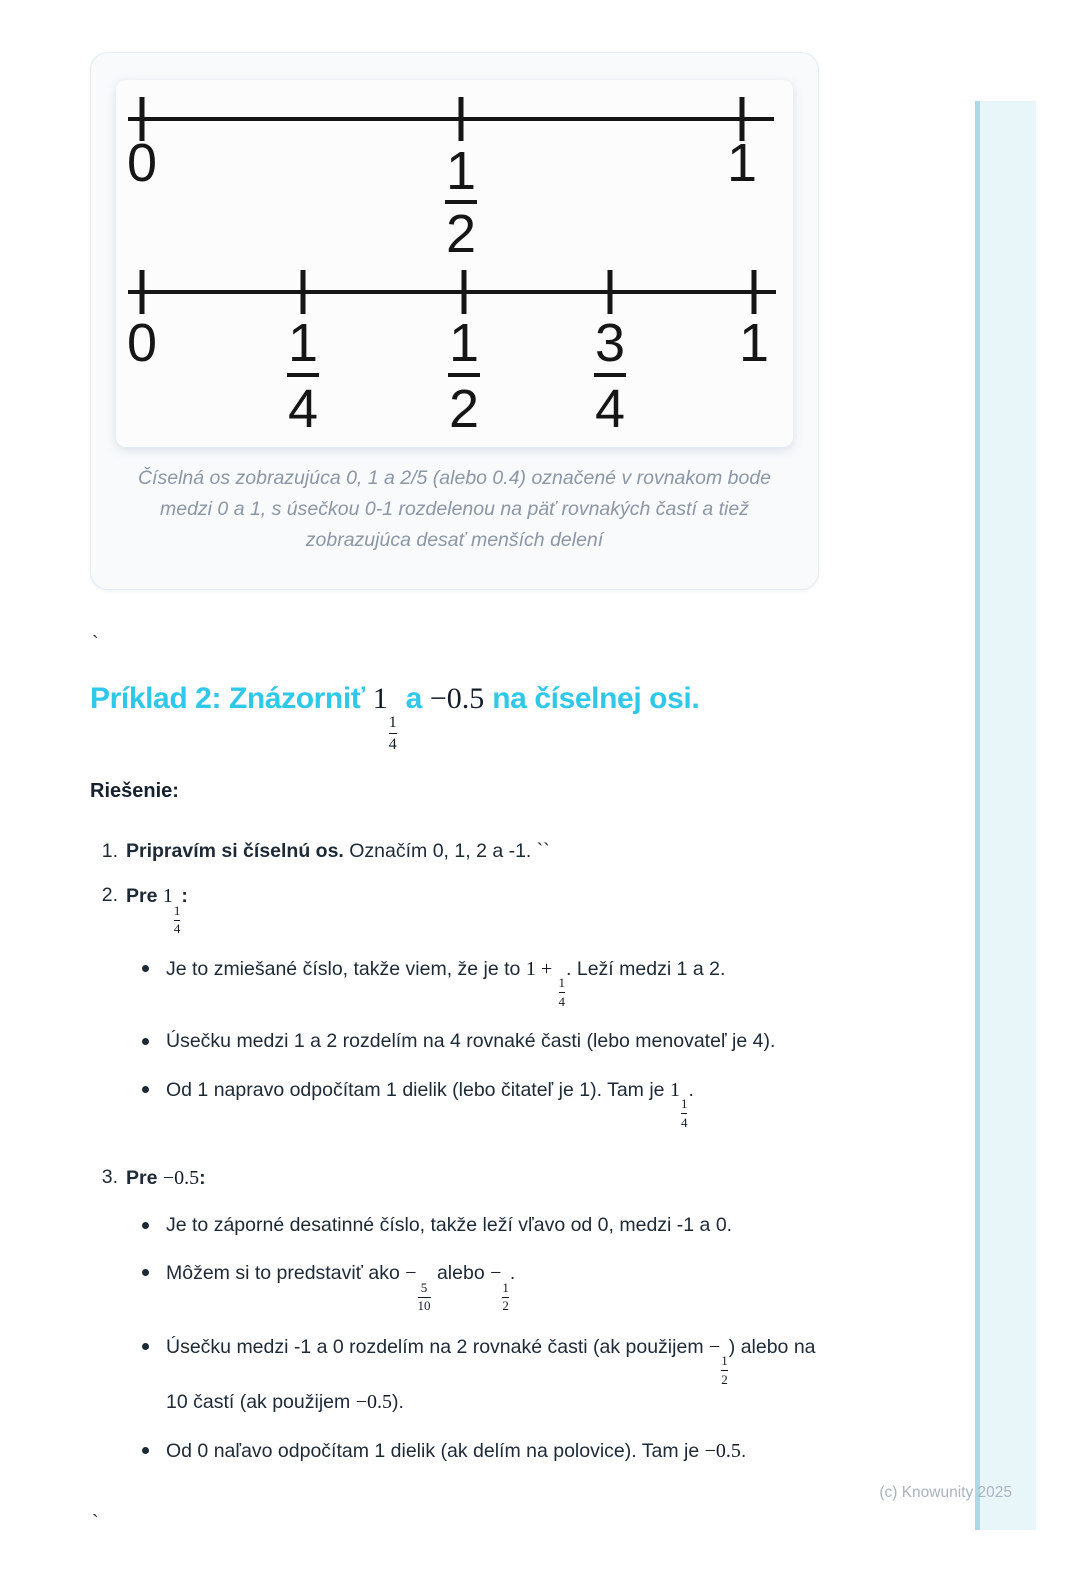 The image size is (1080, 1580). What do you see at coordinates (134, 790) in the screenshot?
I see `solution-label: Riešenie:` at bounding box center [134, 790].